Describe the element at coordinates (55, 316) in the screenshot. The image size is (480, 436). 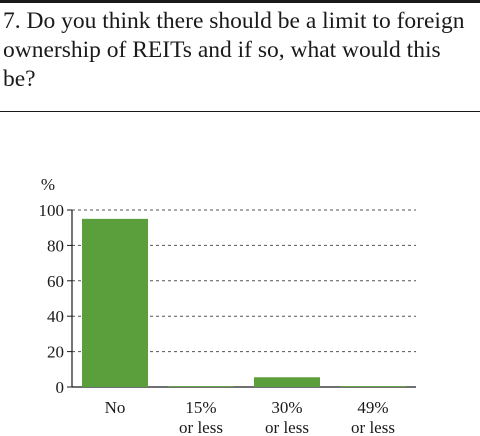
I see `y-tick-label: 40` at that location.